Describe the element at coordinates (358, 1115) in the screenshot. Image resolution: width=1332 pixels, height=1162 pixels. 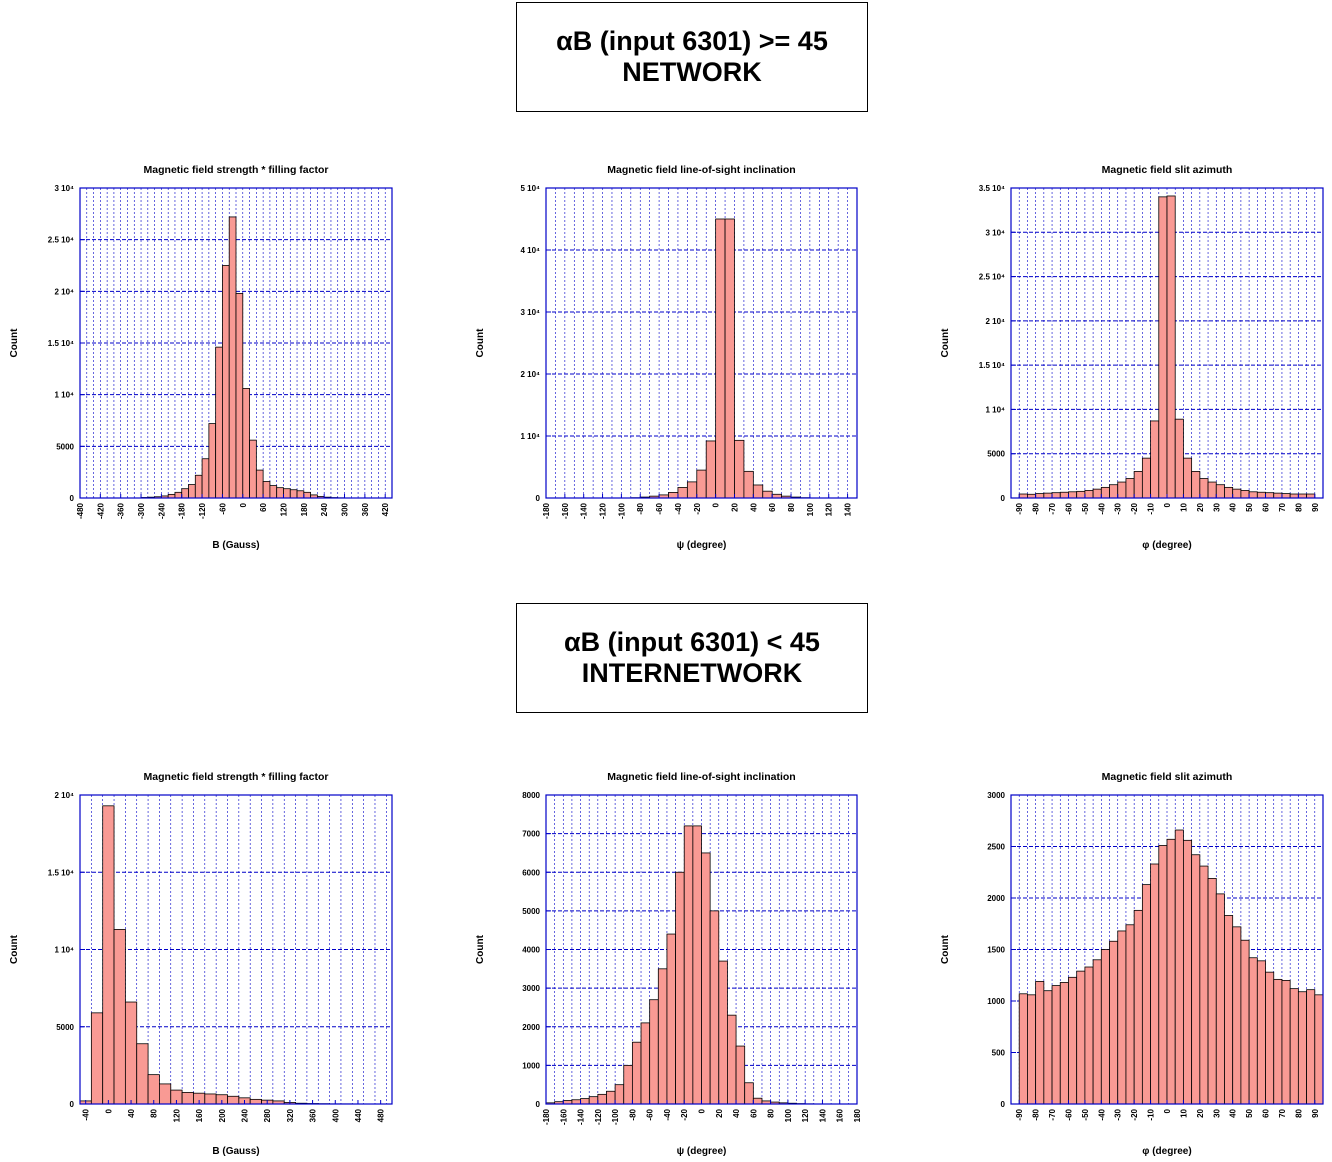
I see `x-tick-label: 440` at that location.